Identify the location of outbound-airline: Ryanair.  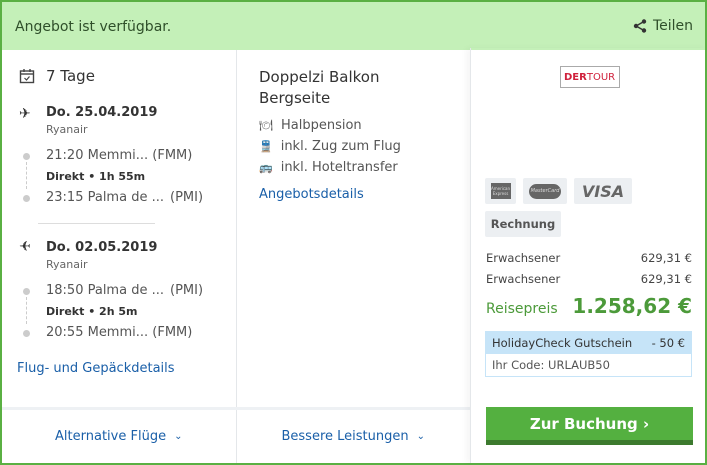
(67, 129).